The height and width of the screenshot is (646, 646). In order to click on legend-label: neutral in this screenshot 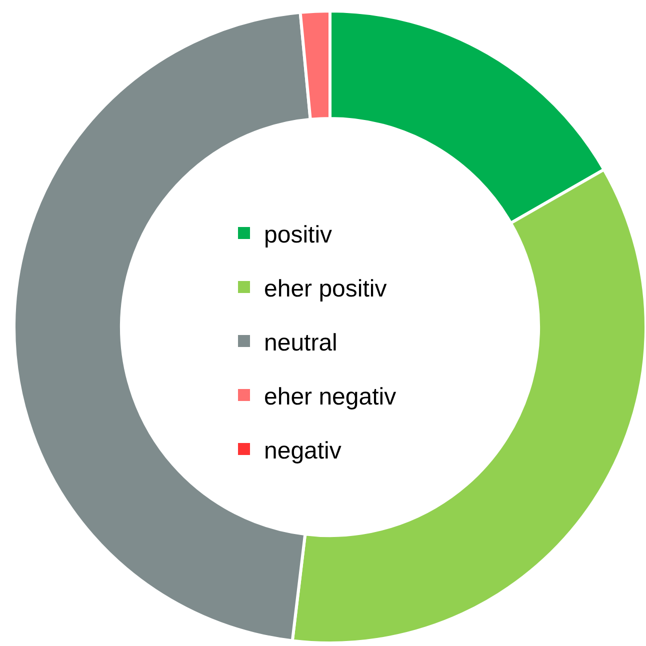, I will do `click(301, 342)`.